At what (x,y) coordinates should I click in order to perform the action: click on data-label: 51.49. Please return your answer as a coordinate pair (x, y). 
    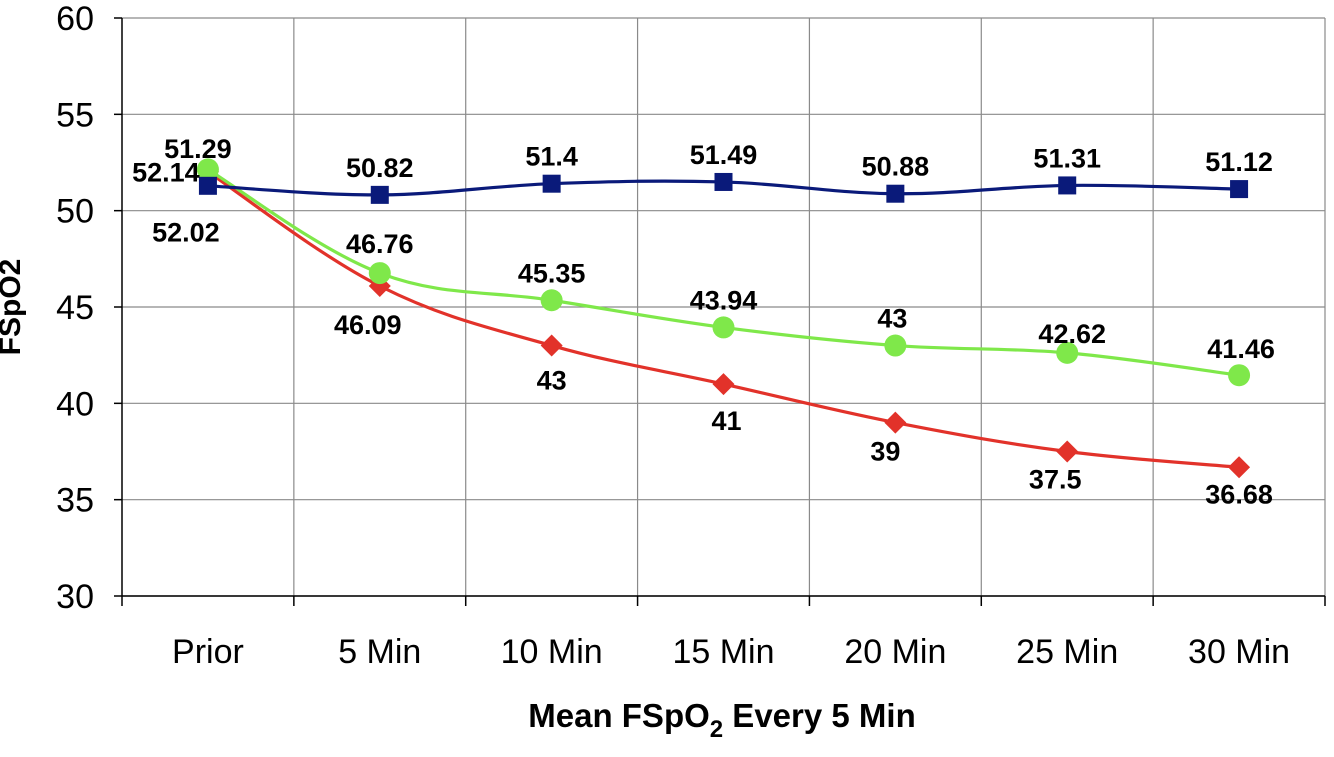
    Looking at the image, I should click on (724, 155).